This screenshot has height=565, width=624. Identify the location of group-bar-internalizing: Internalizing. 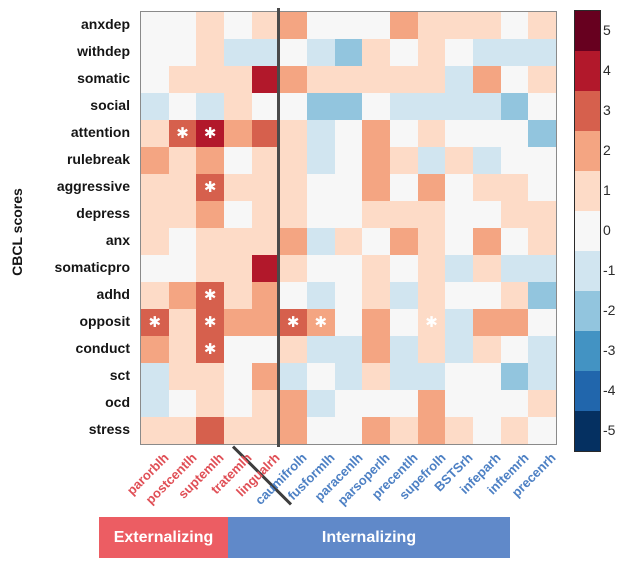
(369, 537).